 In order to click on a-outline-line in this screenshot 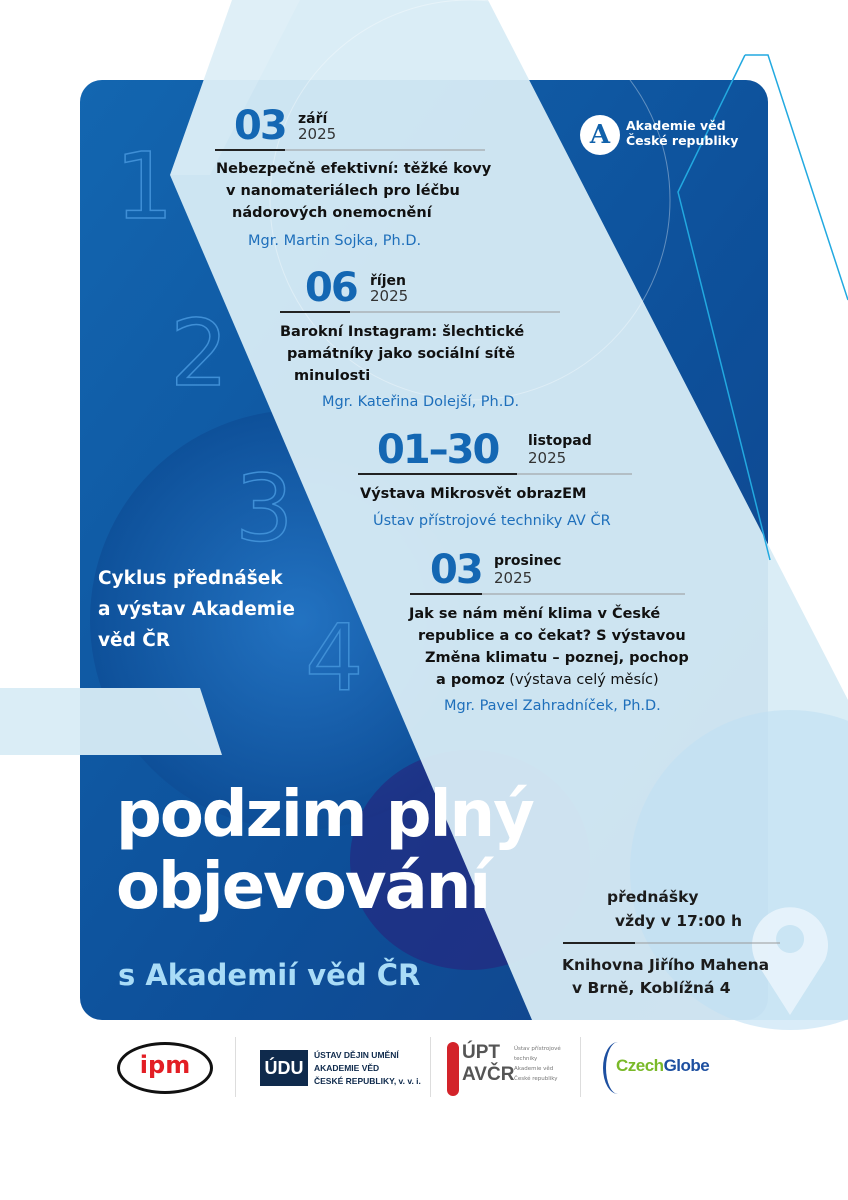, I will do `click(724, 307)`.